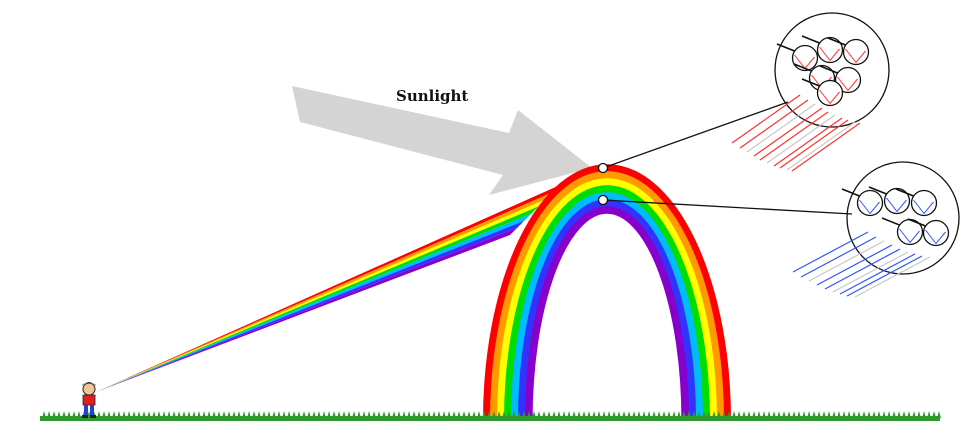 The image size is (972, 447). Describe the element at coordinates (695, 135) in the screenshot. I see `leader-line-top` at that location.